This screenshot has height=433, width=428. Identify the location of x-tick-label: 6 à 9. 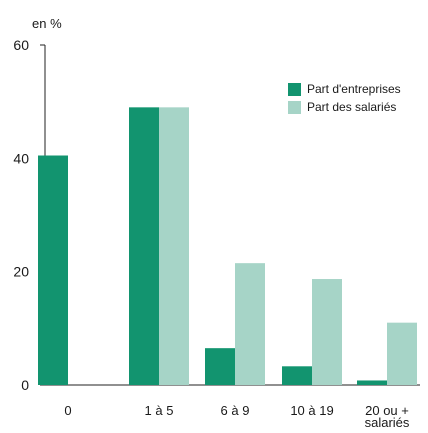
(235, 410).